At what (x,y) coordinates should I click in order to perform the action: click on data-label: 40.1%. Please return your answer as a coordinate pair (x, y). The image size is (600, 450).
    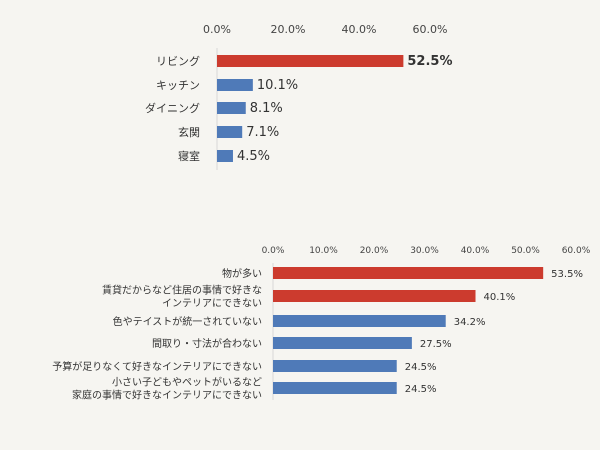
    Looking at the image, I should click on (500, 297).